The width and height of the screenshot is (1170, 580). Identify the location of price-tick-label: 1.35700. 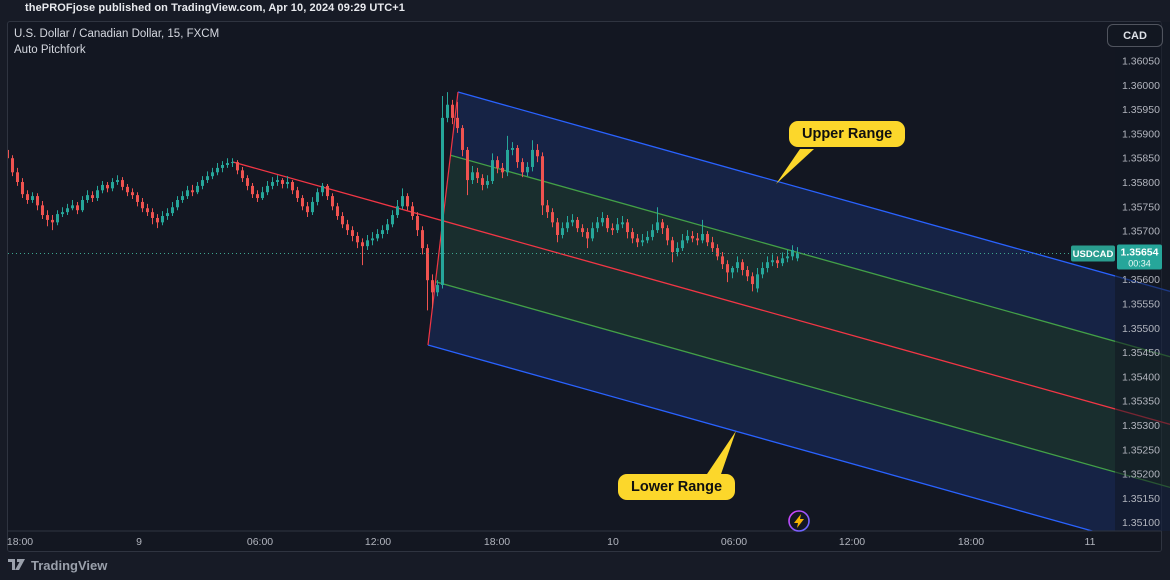
(1141, 232).